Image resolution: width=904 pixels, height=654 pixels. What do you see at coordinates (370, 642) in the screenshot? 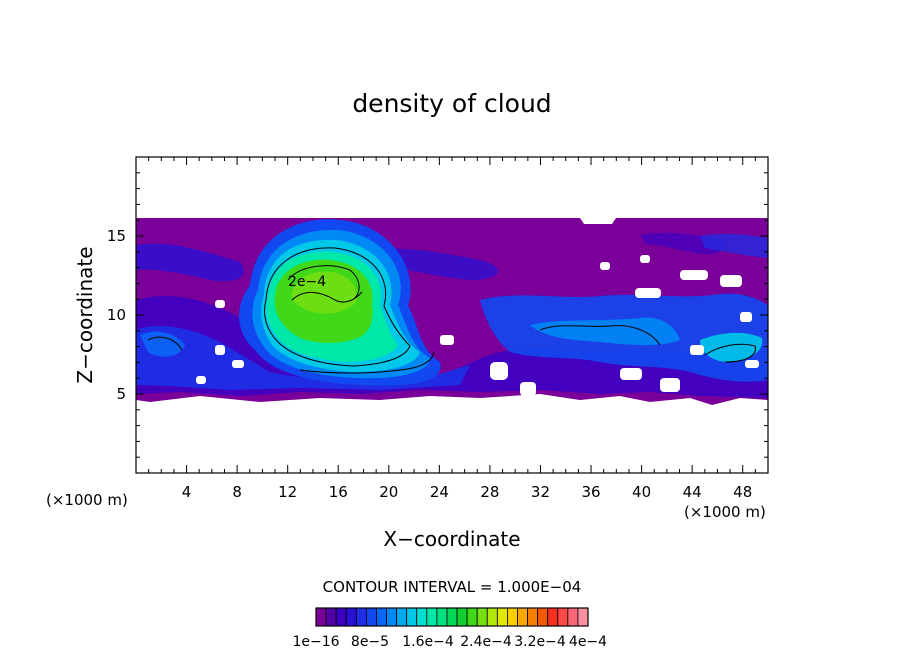
I see `colorbar-label: 8e−5` at bounding box center [370, 642].